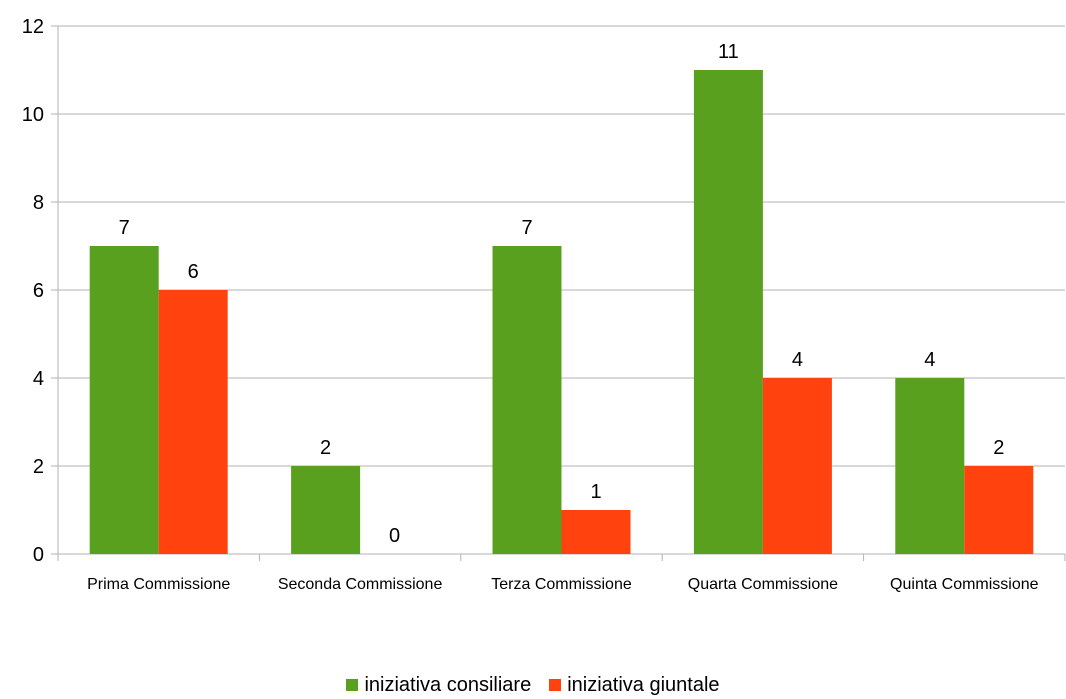 The width and height of the screenshot is (1066, 699). Describe the element at coordinates (33, 115) in the screenshot. I see `y-tick-label: 10` at that location.